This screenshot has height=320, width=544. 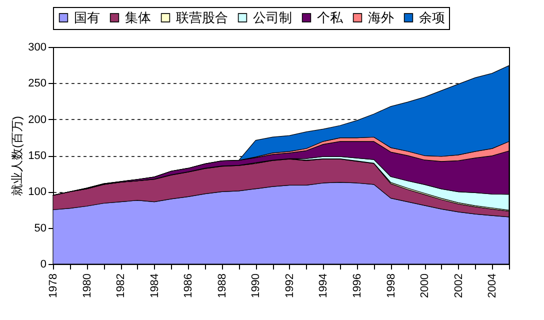 What do you see at coordinates (290, 286) in the screenshot?
I see `x-tick-label: 1992` at bounding box center [290, 286].